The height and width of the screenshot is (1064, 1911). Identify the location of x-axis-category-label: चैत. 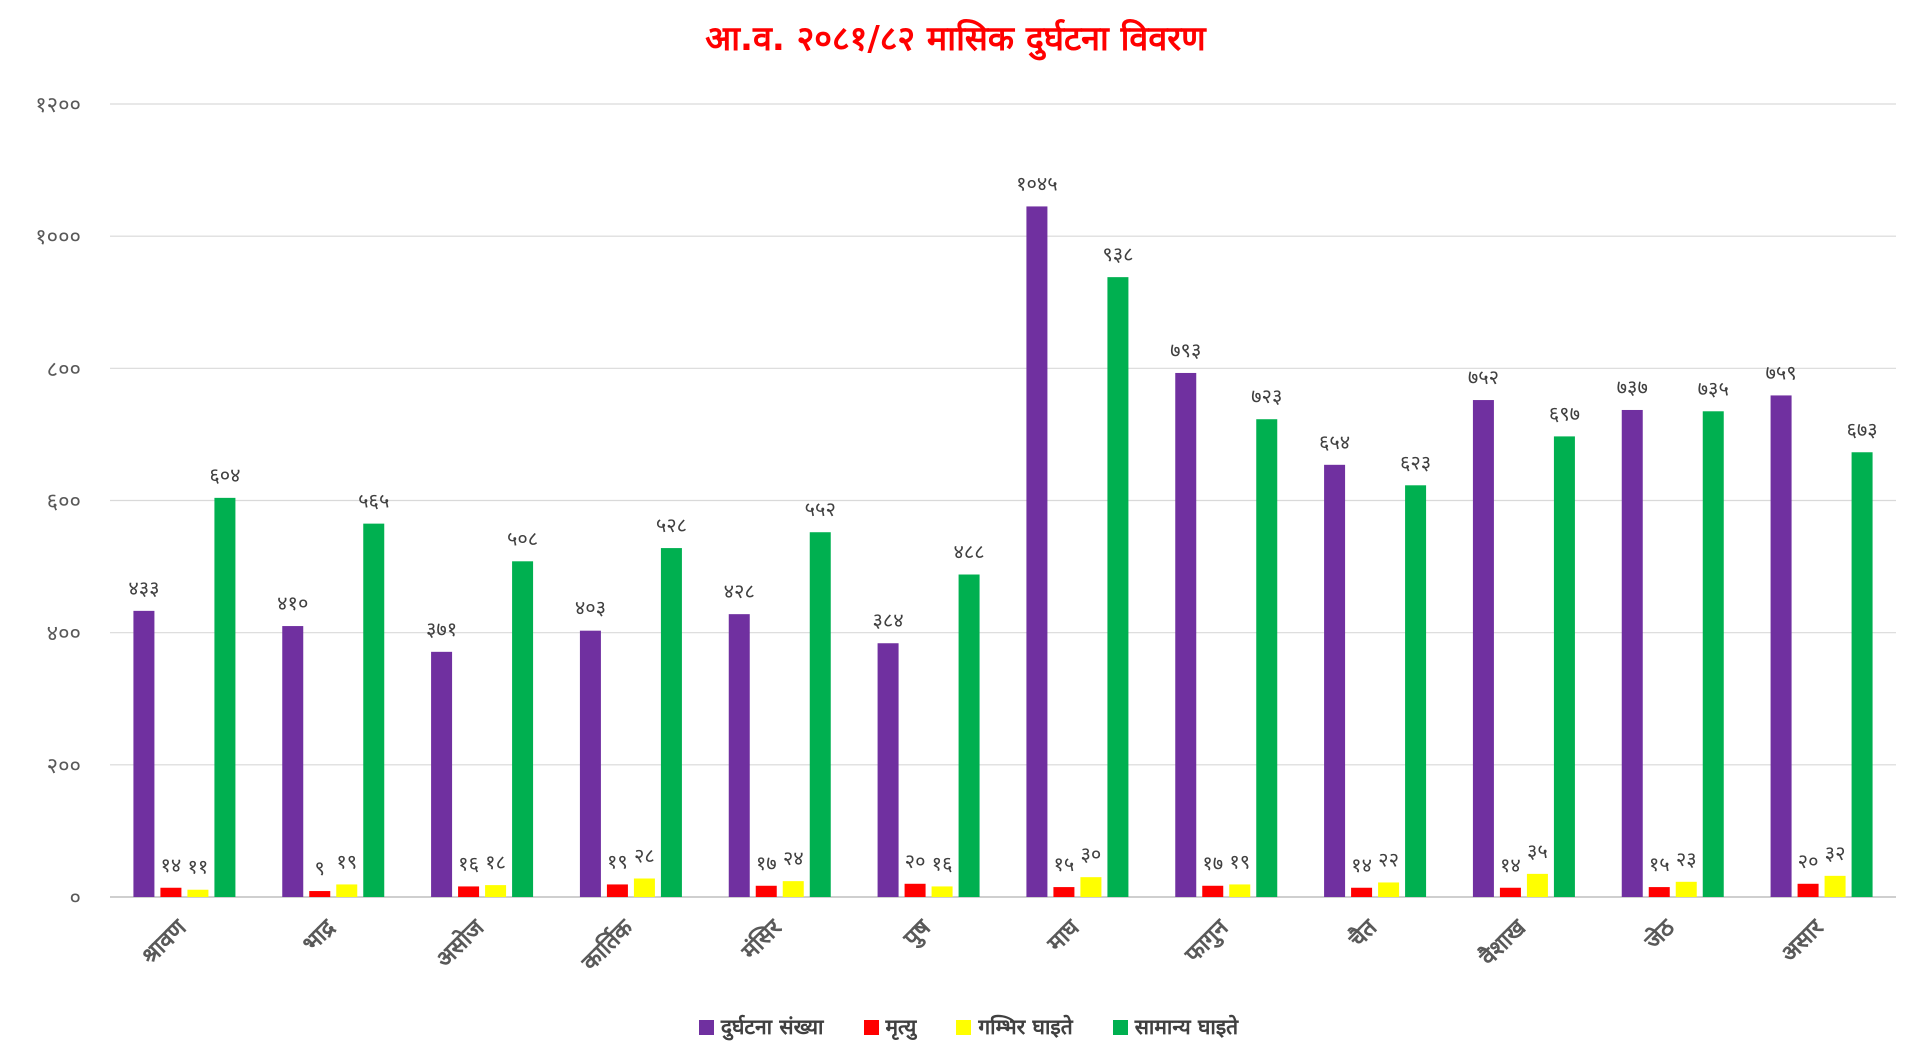
(1362, 933).